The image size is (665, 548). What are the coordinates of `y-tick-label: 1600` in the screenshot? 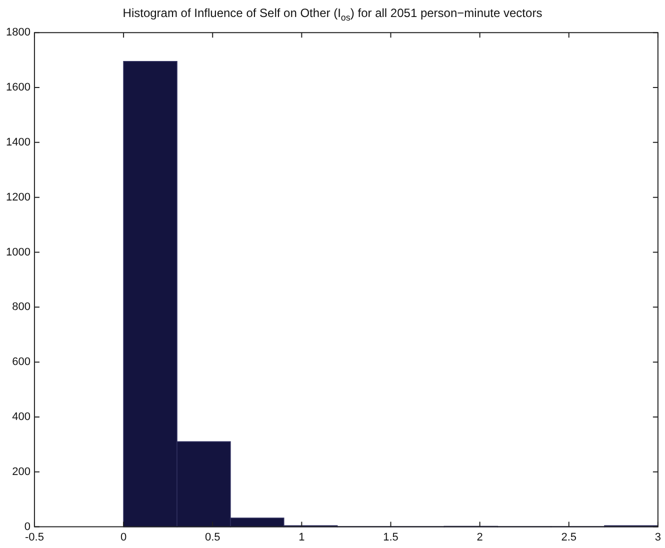 It's located at (18, 88).